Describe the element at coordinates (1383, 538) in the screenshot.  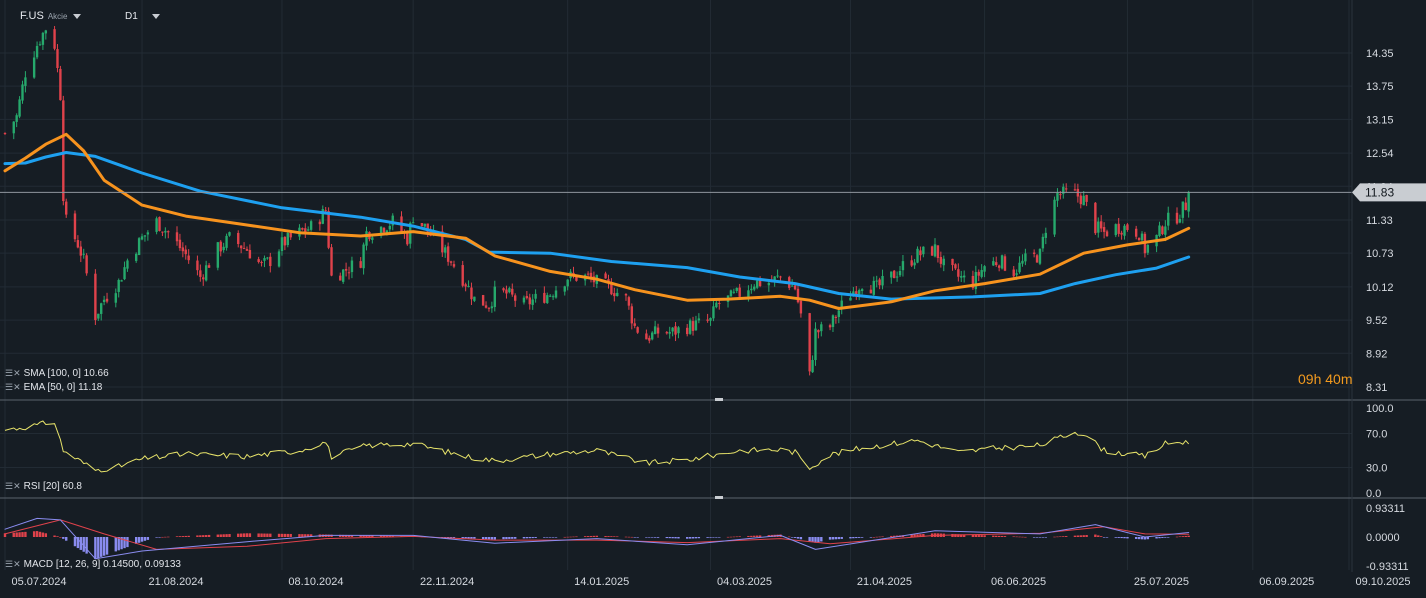
I see `macd-tick-label: 0.0000` at that location.